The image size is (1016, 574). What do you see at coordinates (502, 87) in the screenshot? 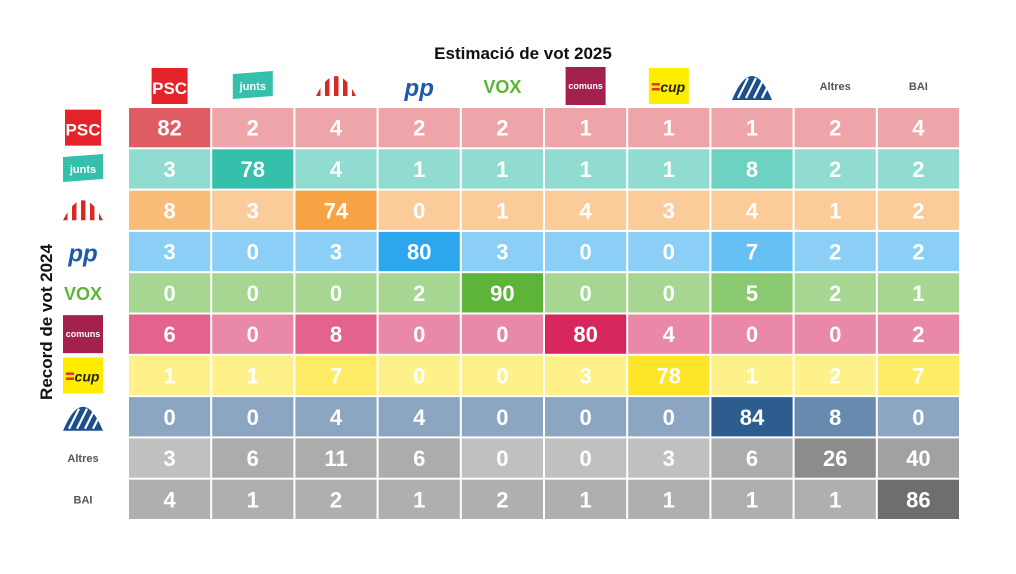
I see `svg-text: VOX` at bounding box center [502, 87].